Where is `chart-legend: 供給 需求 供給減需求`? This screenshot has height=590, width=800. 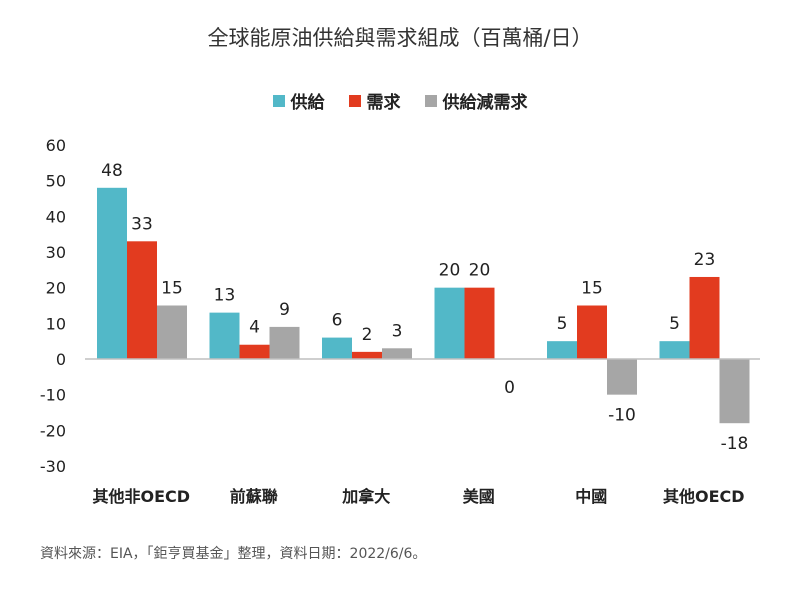 chart-legend: 供給 需求 供給減需求 is located at coordinates (400, 100).